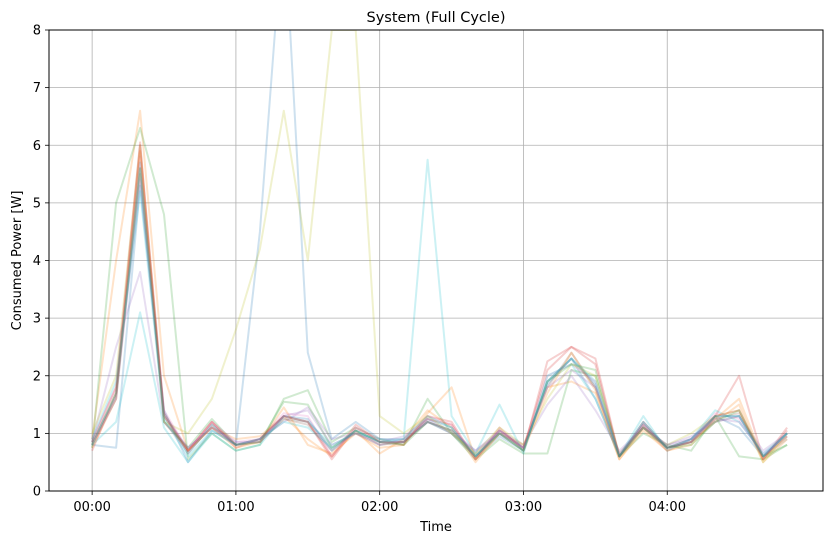  Describe the element at coordinates (37, 203) in the screenshot. I see `y-tick-label: 5` at that location.